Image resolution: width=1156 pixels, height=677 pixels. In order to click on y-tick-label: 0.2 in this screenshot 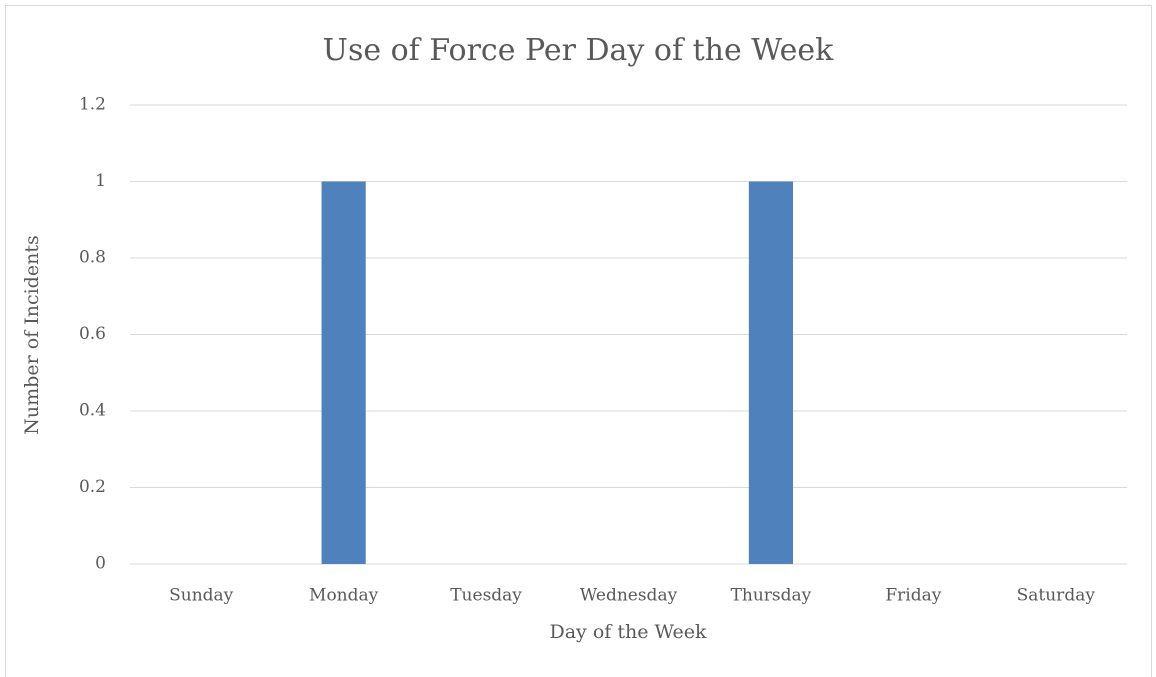, I will do `click(92, 487)`.